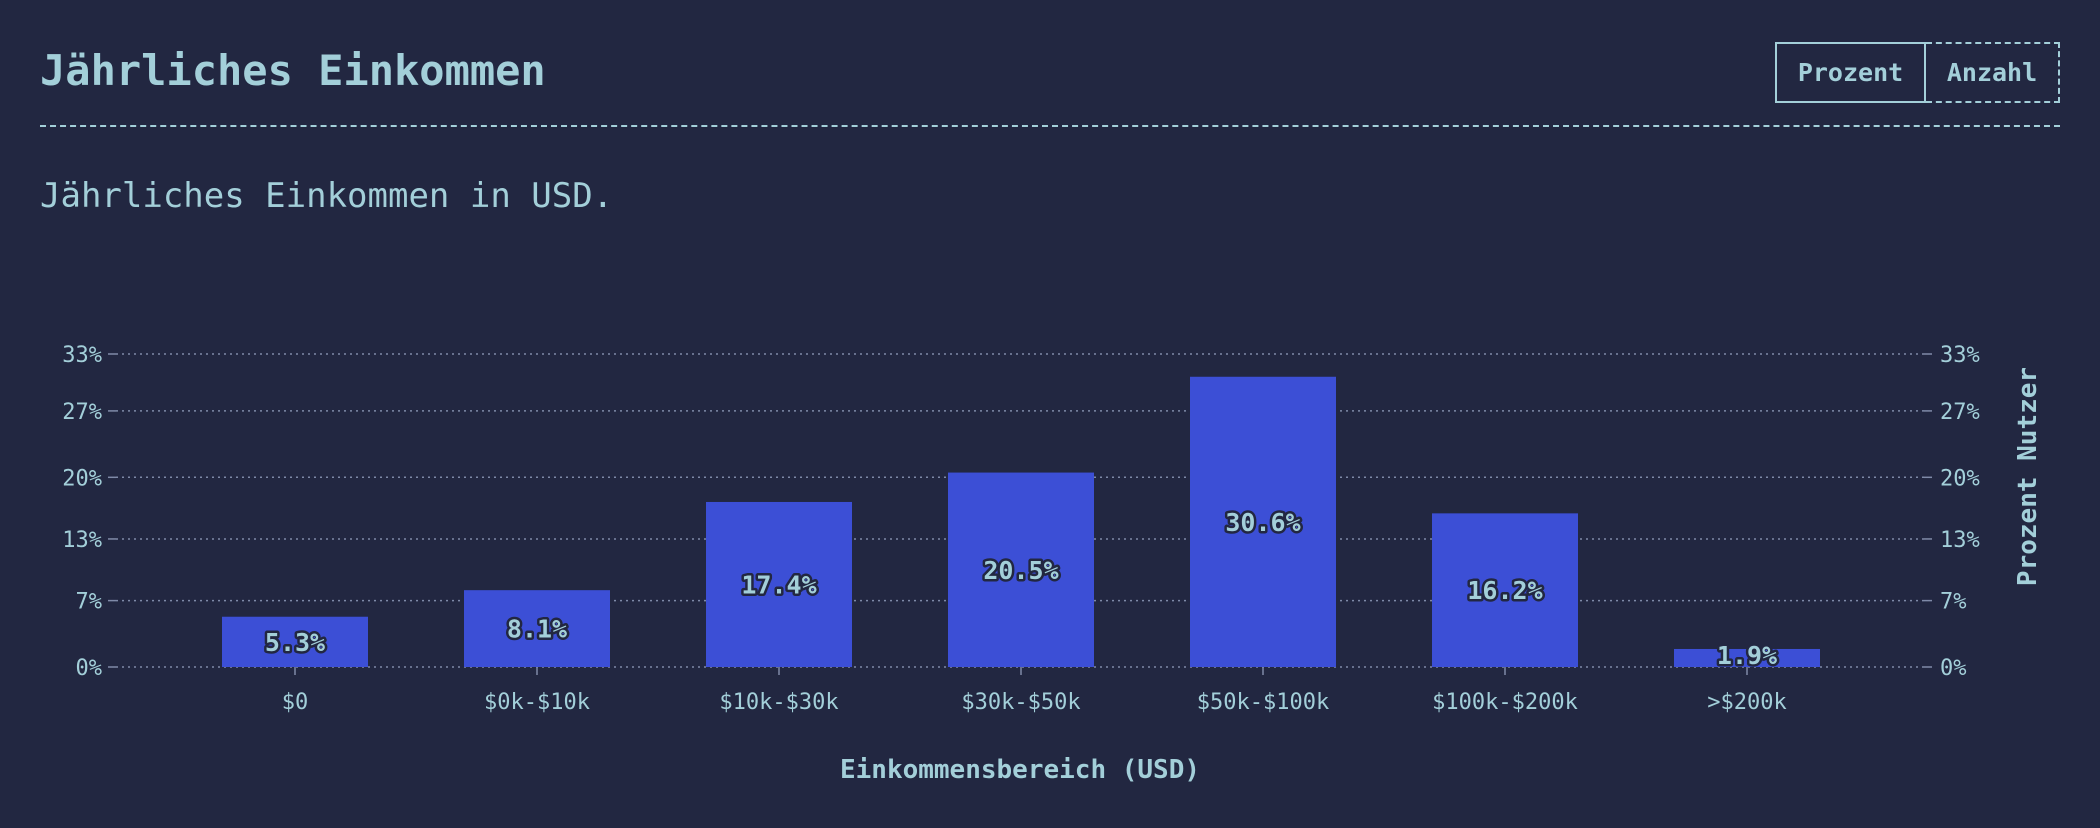 This screenshot has width=2100, height=828. I want to click on y-tick-label-left: 20%, so click(82, 478).